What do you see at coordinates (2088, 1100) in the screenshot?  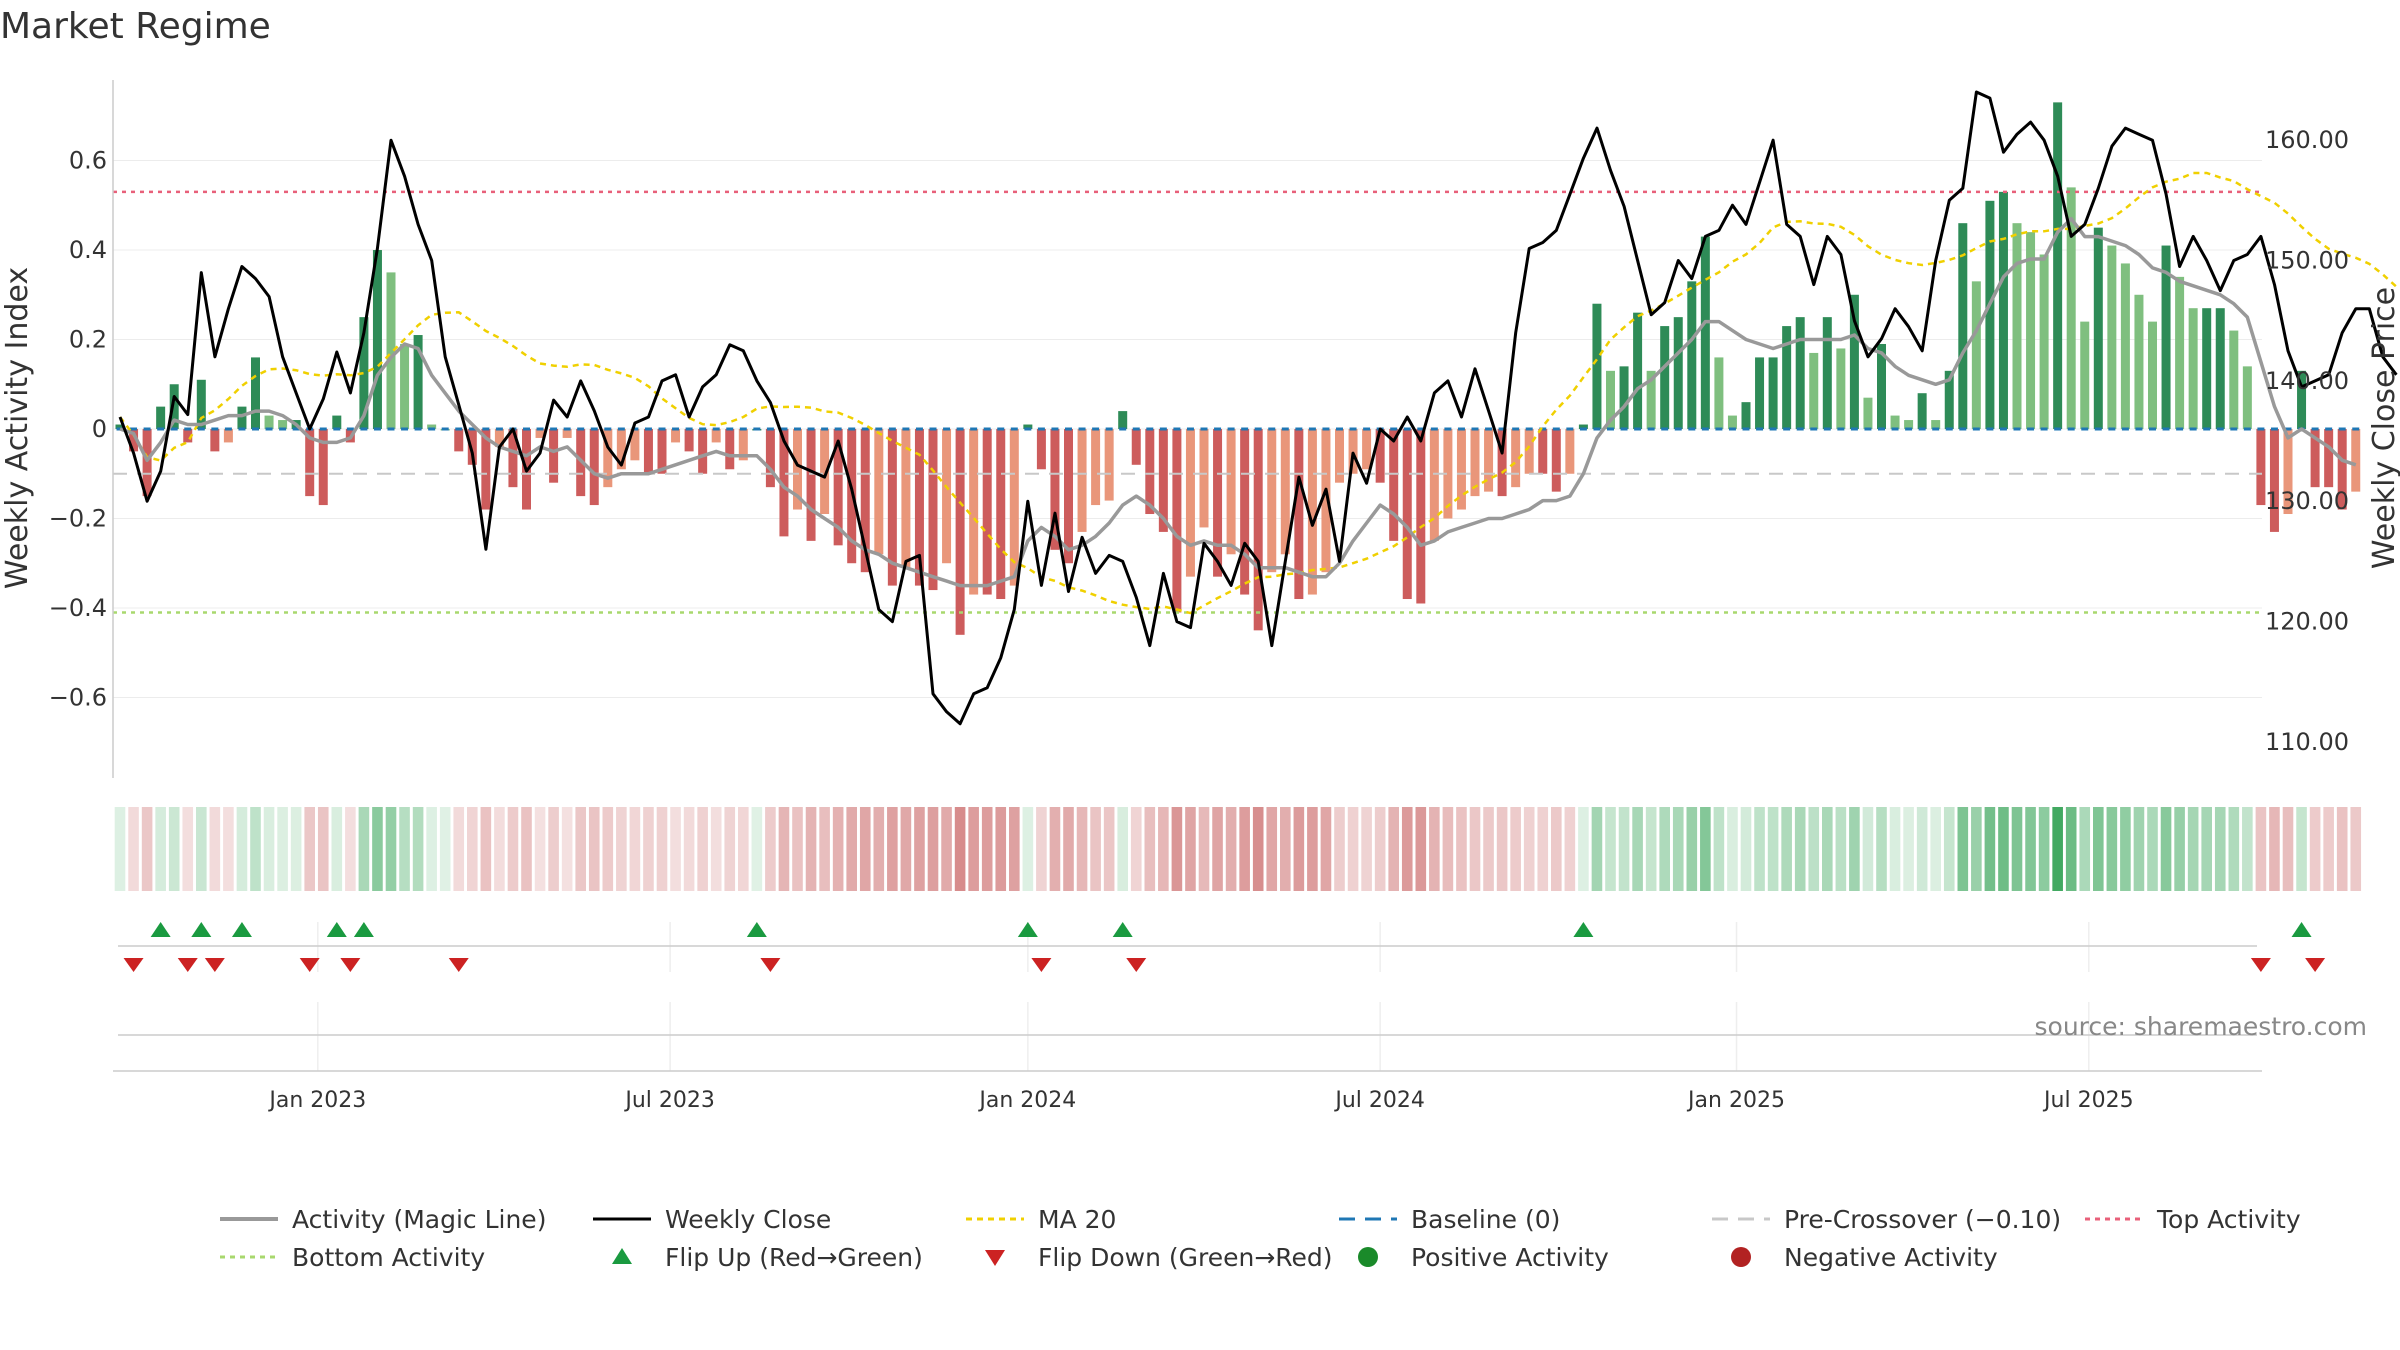 I see `x-tick-label: Jul 2025` at bounding box center [2088, 1100].